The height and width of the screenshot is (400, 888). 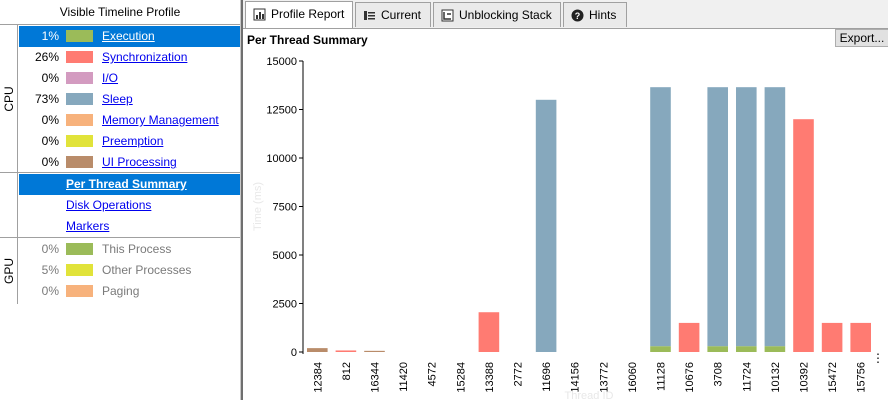 What do you see at coordinates (576, 377) in the screenshot?
I see `x-tick-label: 14156` at bounding box center [576, 377].